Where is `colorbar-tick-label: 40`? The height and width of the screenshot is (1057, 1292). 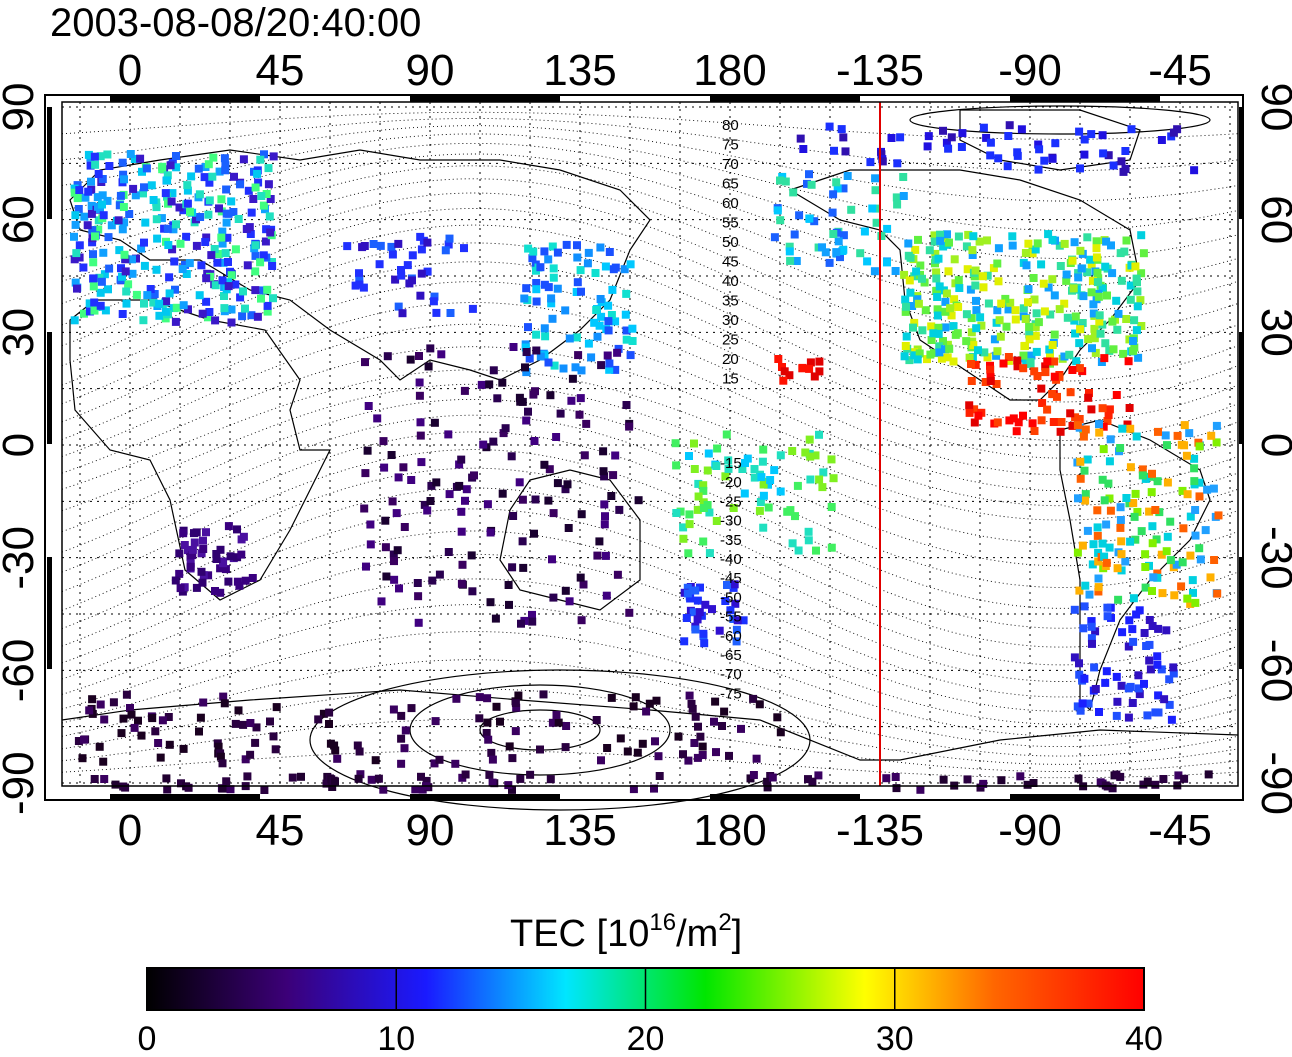
colorbar-tick-label: 40 is located at coordinates (1144, 1038).